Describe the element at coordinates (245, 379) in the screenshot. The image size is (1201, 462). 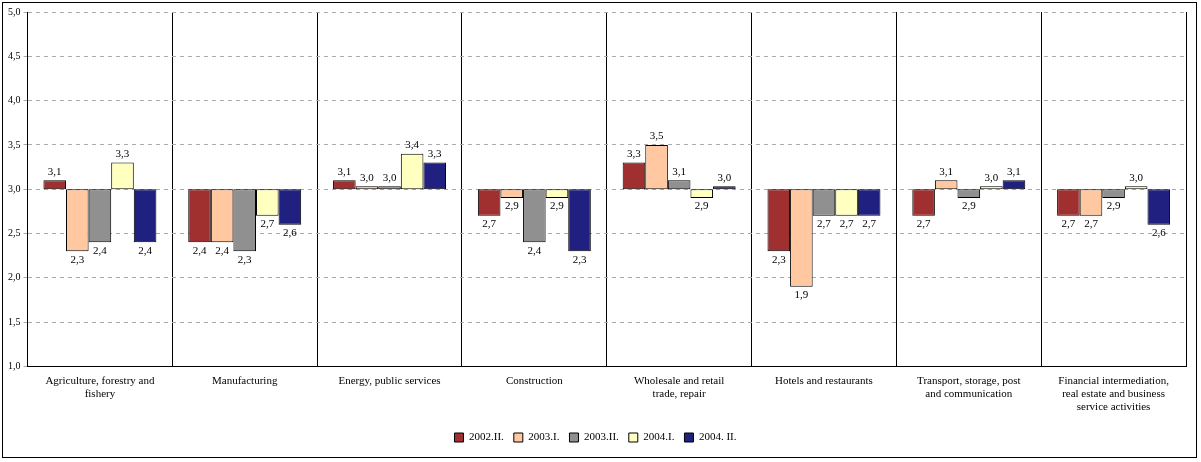
I see `x-tick-label: Manufacturing` at that location.